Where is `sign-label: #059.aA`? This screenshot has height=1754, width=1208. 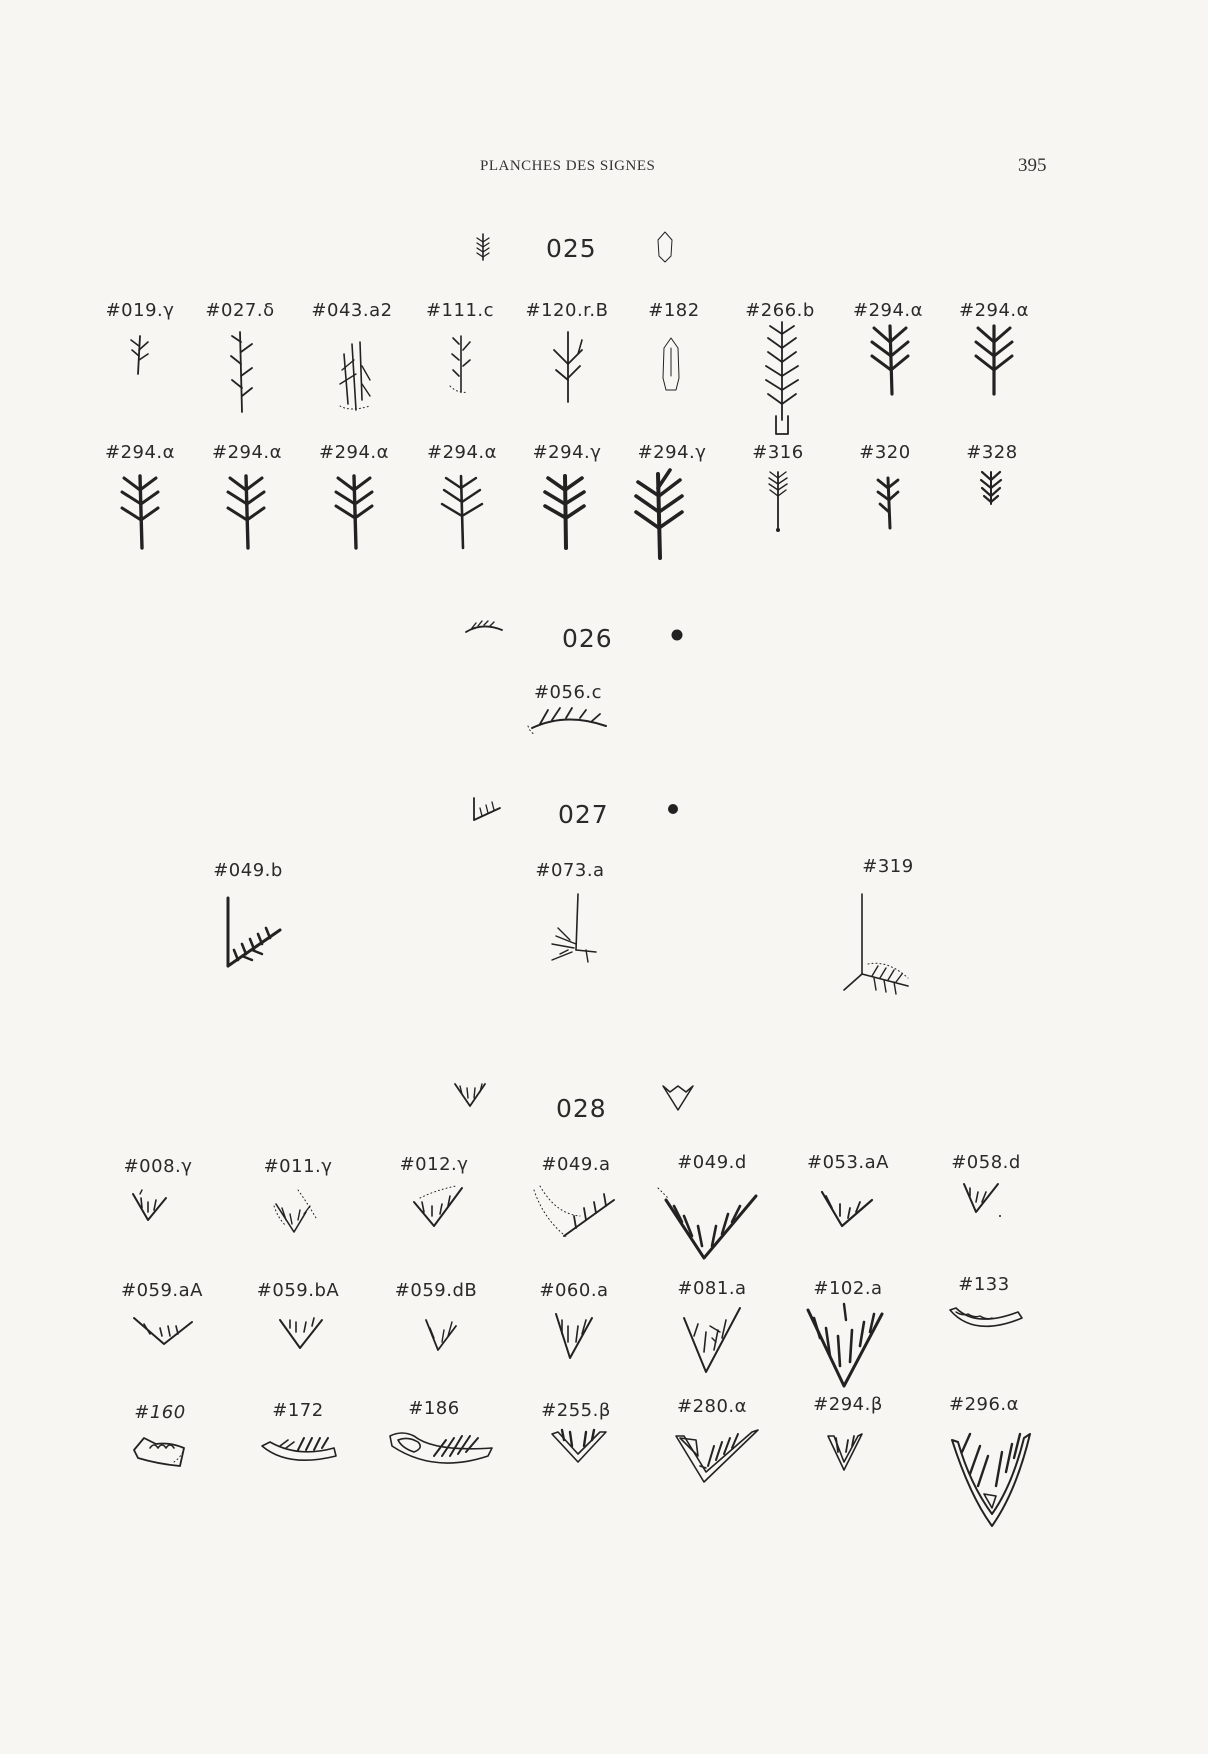
sign-label: #059.aA is located at coordinates (162, 1290).